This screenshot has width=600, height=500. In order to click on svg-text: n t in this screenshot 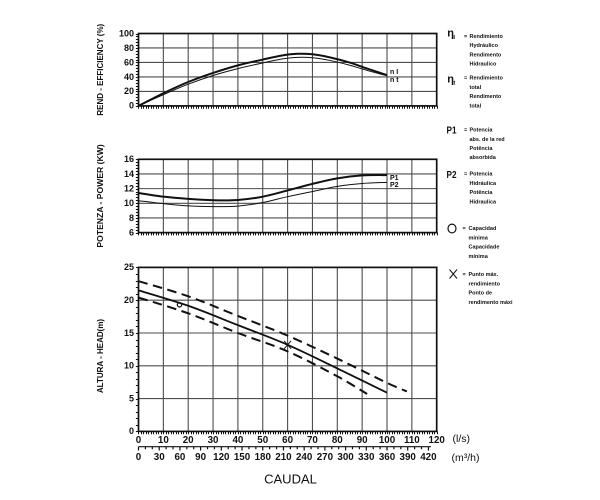, I will do `click(394, 80)`.